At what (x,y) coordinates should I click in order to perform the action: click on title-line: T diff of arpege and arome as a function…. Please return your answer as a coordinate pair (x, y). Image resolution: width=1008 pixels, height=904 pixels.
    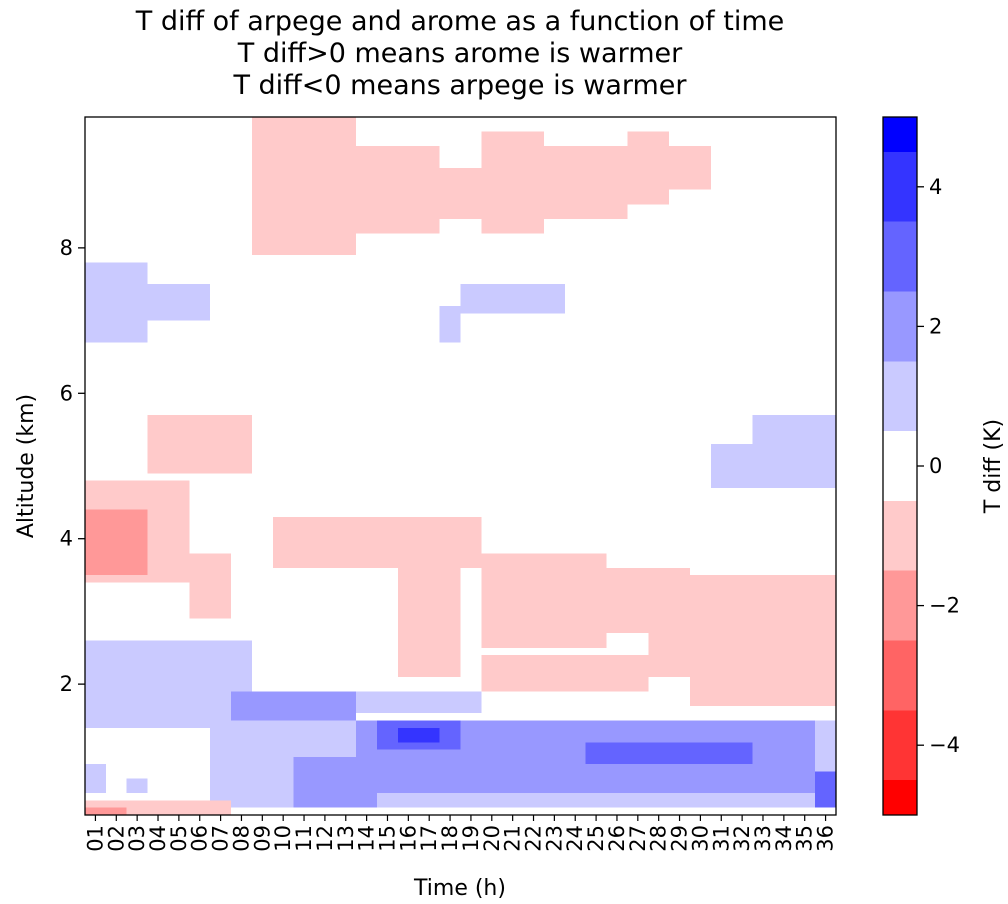
    Looking at the image, I should click on (460, 21).